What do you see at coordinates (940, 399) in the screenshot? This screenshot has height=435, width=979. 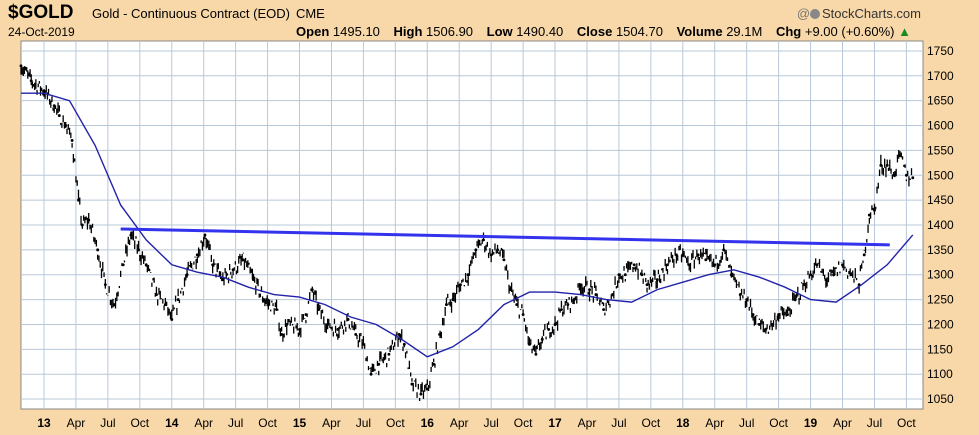 I see `y-tick-label: 1050` at bounding box center [940, 399].